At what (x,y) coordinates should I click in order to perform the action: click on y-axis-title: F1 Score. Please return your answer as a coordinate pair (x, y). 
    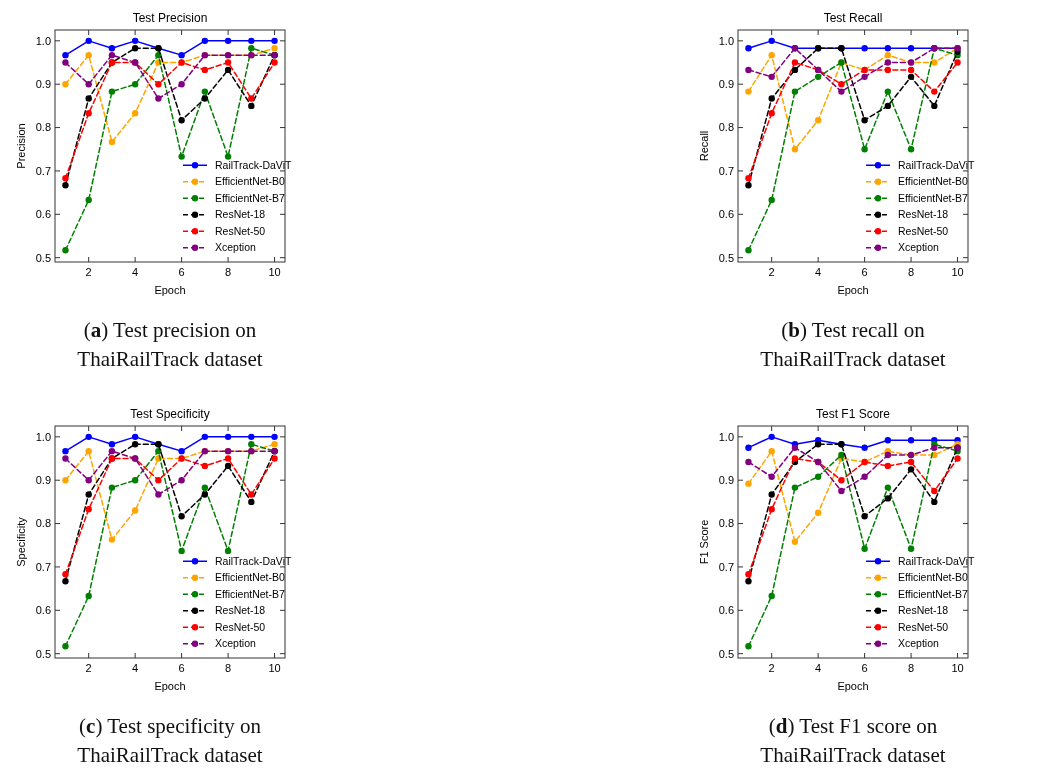
    Looking at the image, I should click on (704, 542).